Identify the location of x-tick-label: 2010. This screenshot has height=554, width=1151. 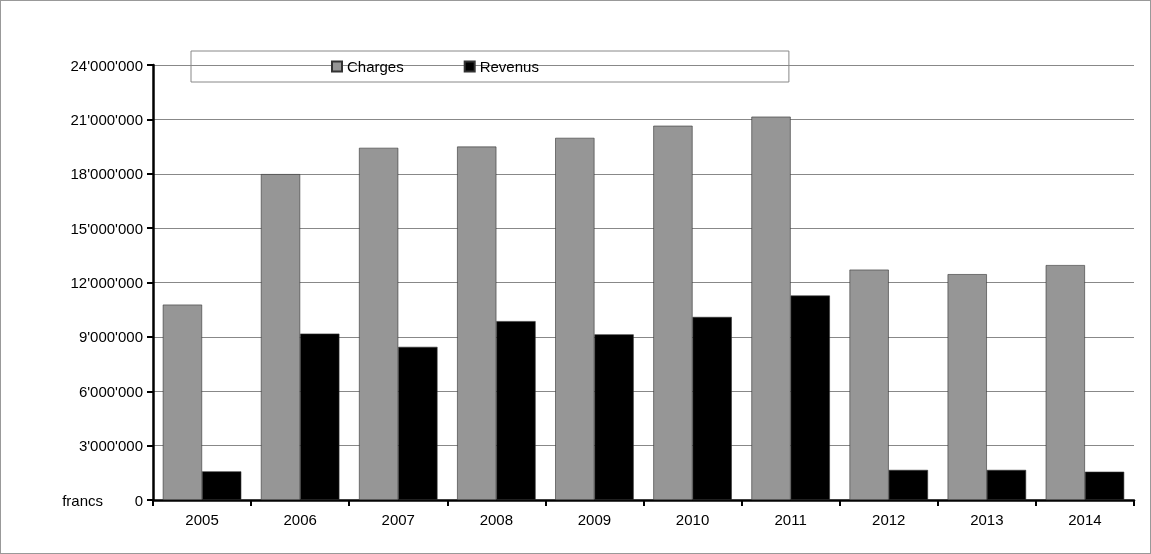
(692, 519).